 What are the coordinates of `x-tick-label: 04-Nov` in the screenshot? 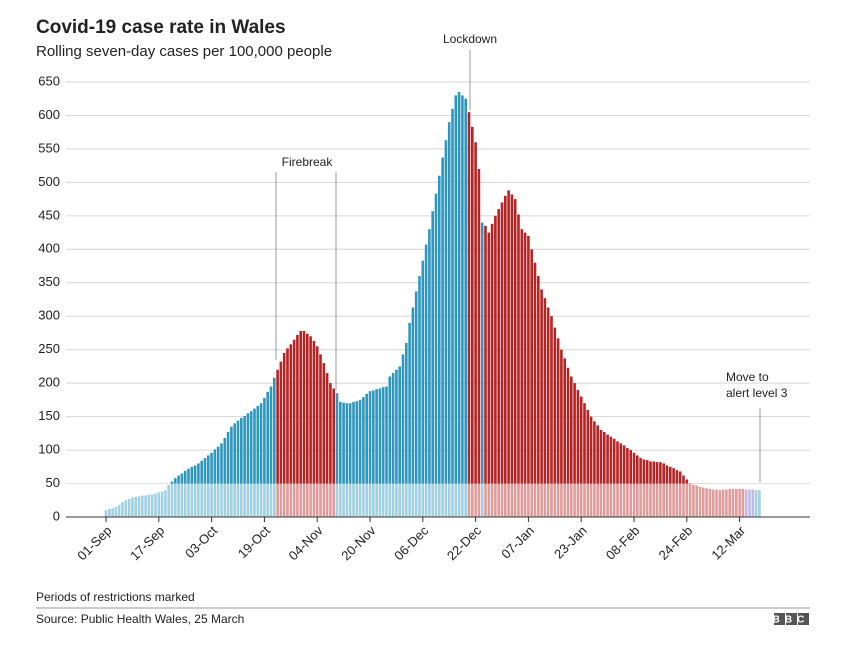 It's located at (306, 543).